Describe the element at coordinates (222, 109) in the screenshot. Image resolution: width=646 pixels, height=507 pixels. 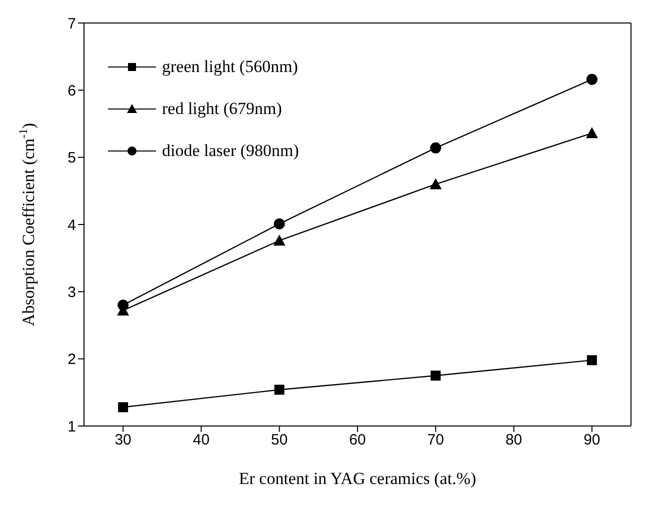
I see `legend-label: red light (679nm)` at that location.